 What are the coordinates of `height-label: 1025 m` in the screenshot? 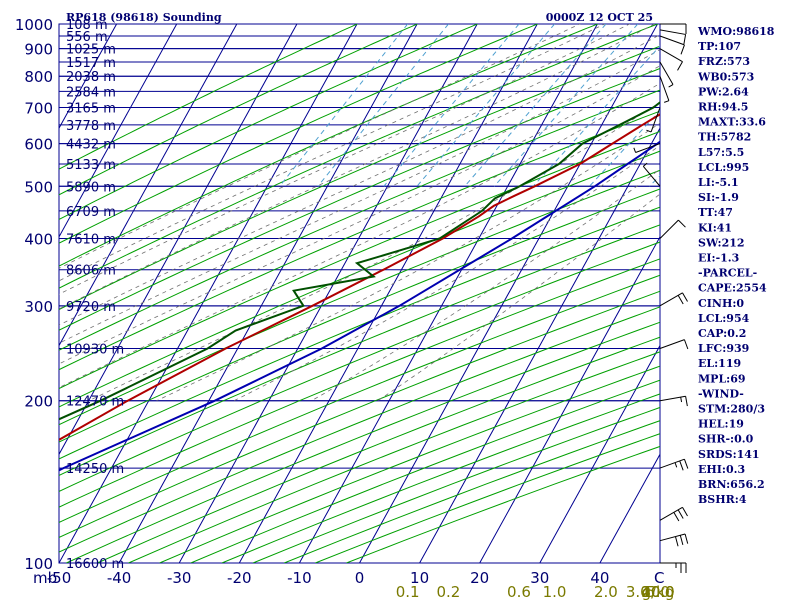 It's located at (91, 50).